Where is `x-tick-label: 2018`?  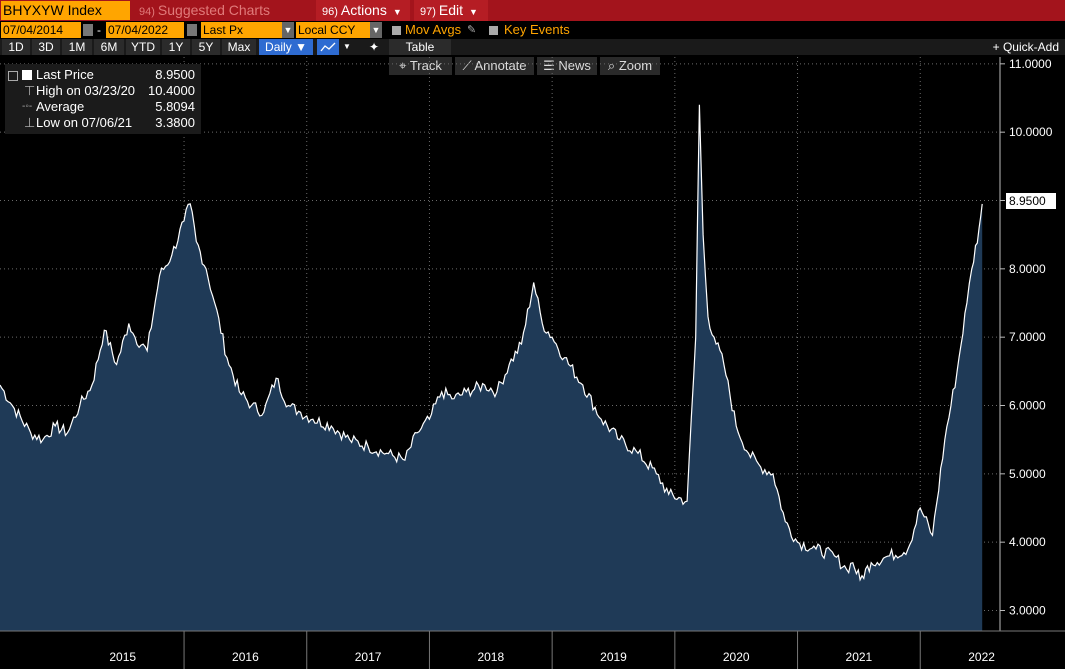 x-tick-label: 2018 is located at coordinates (490, 657).